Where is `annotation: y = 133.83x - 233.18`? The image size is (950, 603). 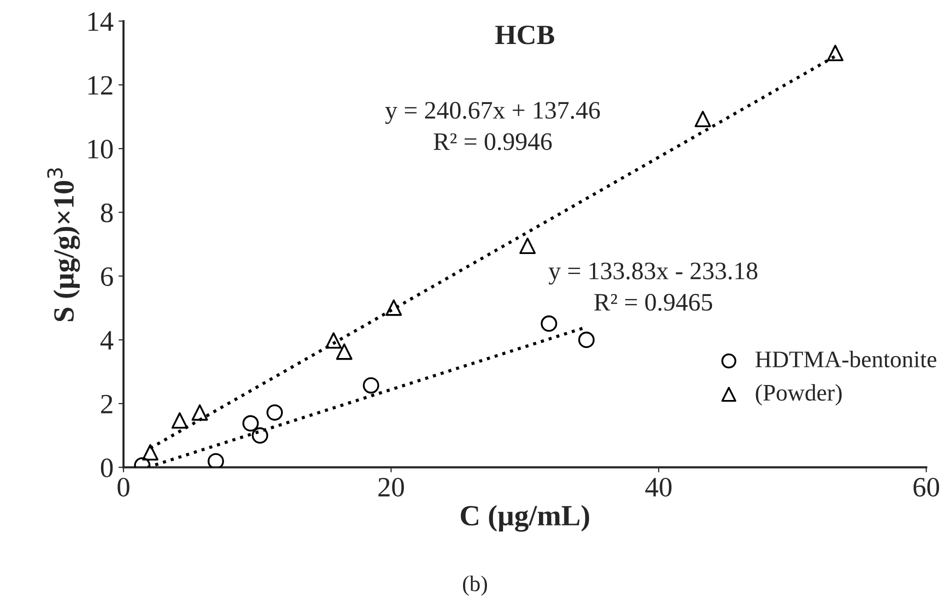
annotation: y = 133.83x - 233.18 is located at coordinates (653, 273).